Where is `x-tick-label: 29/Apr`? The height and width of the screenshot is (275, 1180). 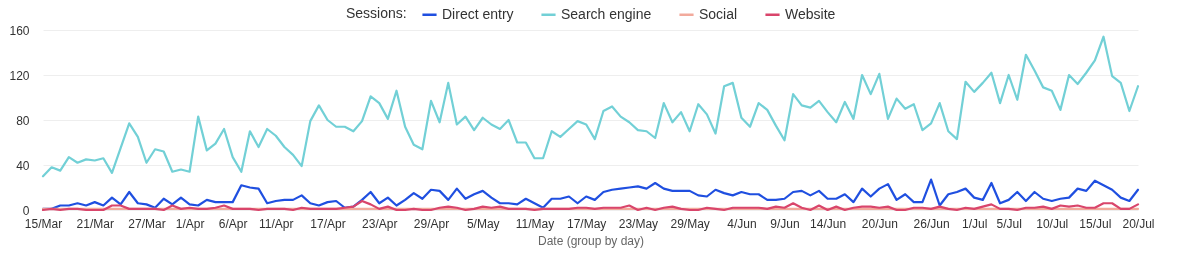
x-tick-label: 29/Apr is located at coordinates (431, 223).